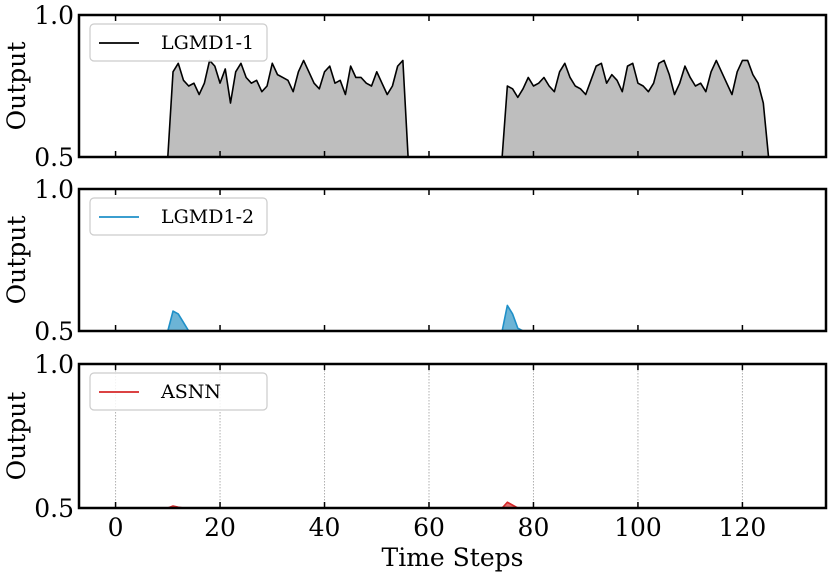 The width and height of the screenshot is (831, 577). I want to click on legend: LGMD1-1, so click(178, 42).